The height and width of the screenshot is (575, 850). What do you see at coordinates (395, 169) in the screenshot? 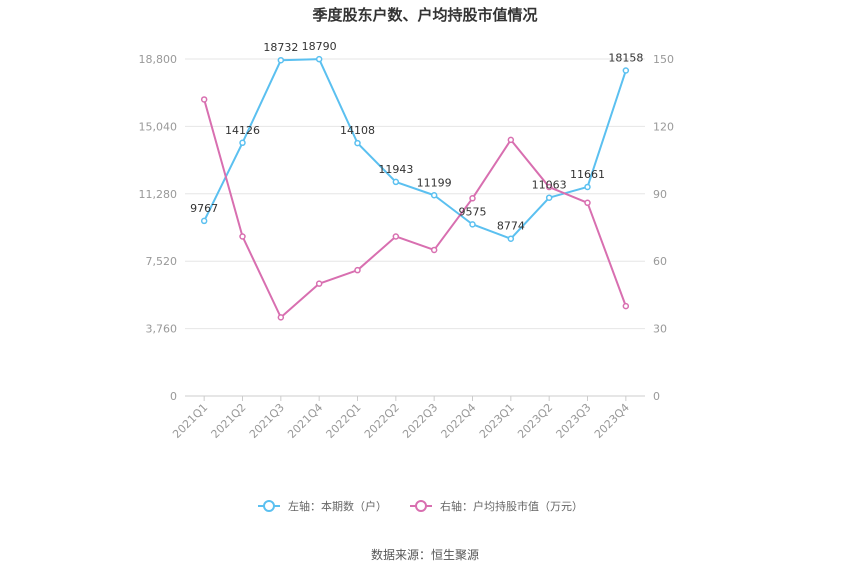
I see `data-label: 11943` at bounding box center [395, 169].